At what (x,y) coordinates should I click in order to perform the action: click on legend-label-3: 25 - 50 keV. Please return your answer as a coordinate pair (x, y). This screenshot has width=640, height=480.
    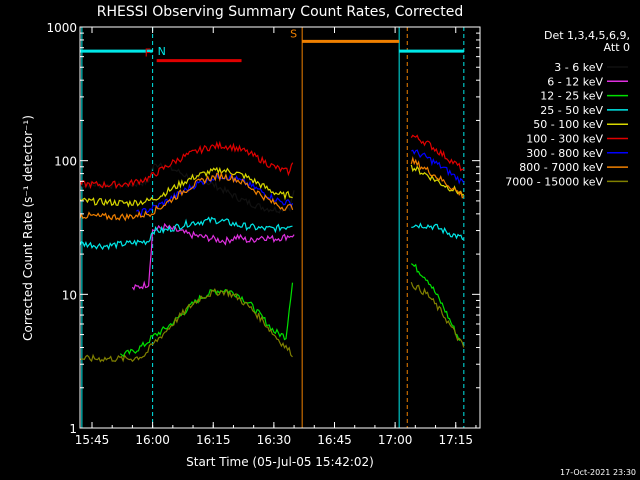
    Looking at the image, I should click on (571, 110).